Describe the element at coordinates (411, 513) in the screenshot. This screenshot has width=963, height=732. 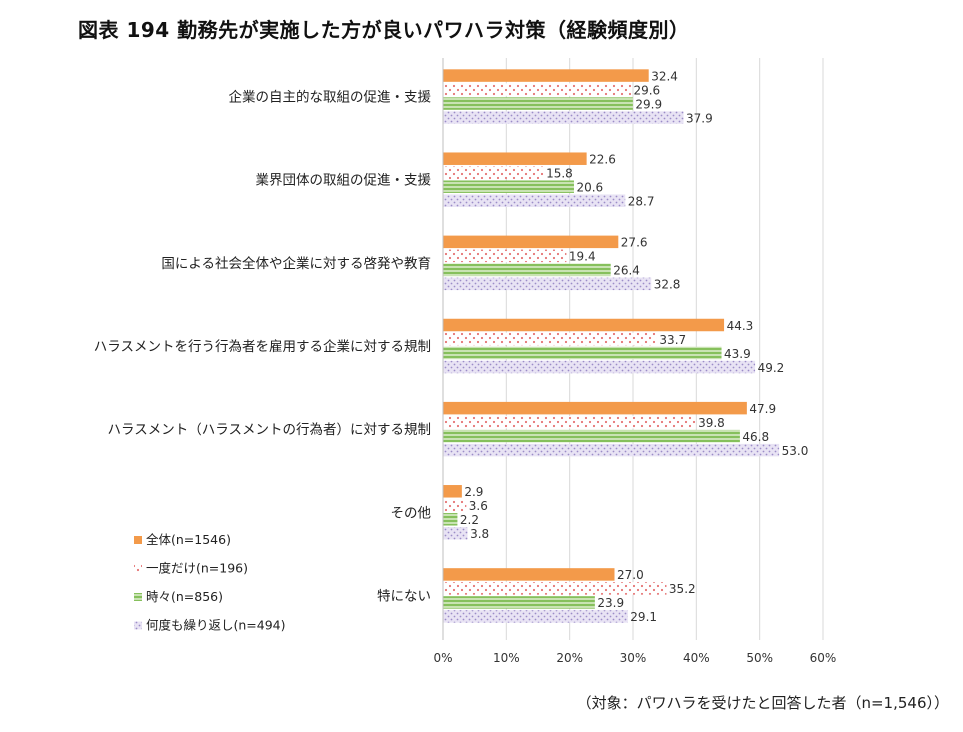
I see `category-label: その他` at that location.